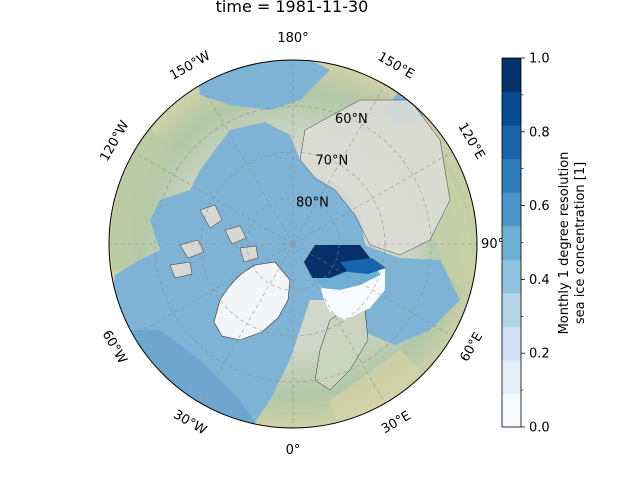 The height and width of the screenshot is (480, 640). I want to click on arctic-islands, so click(214, 241).